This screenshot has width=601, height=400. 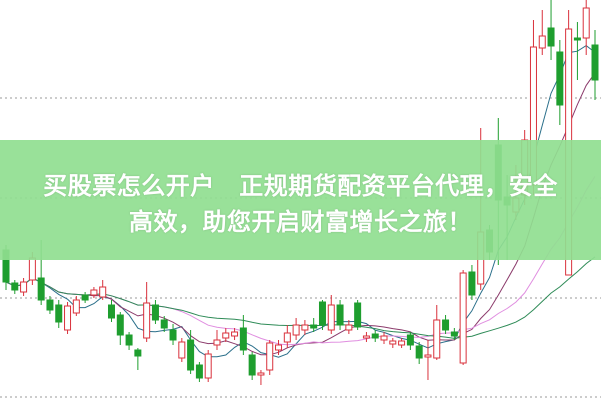 I want to click on banner-text-line-1: 买股票怎么开户 正规期货配资平台代理，安全, so click(x=300, y=186).